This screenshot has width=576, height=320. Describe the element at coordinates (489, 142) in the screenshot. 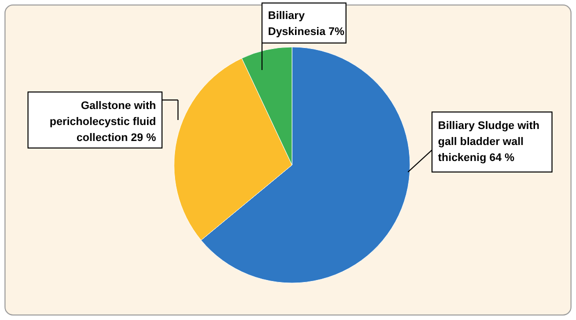

I see `slice-label: Billiary Sludge with gall bladder wall thickenig 64 %` at that location.